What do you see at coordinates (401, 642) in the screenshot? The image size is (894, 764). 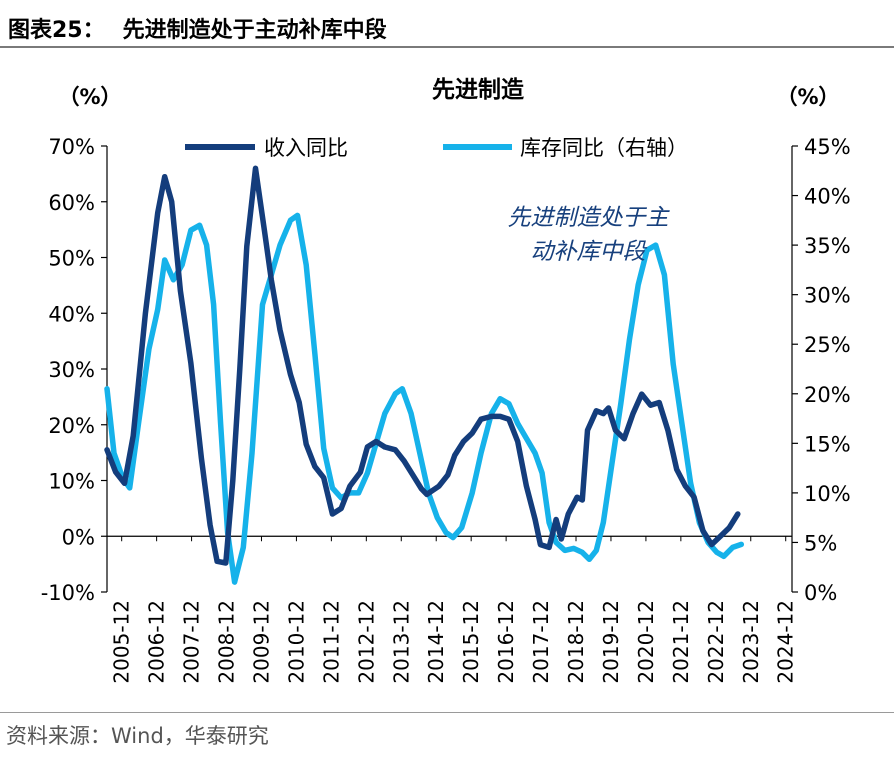 I see `x-axis-tick-label: 2013-12` at bounding box center [401, 642].